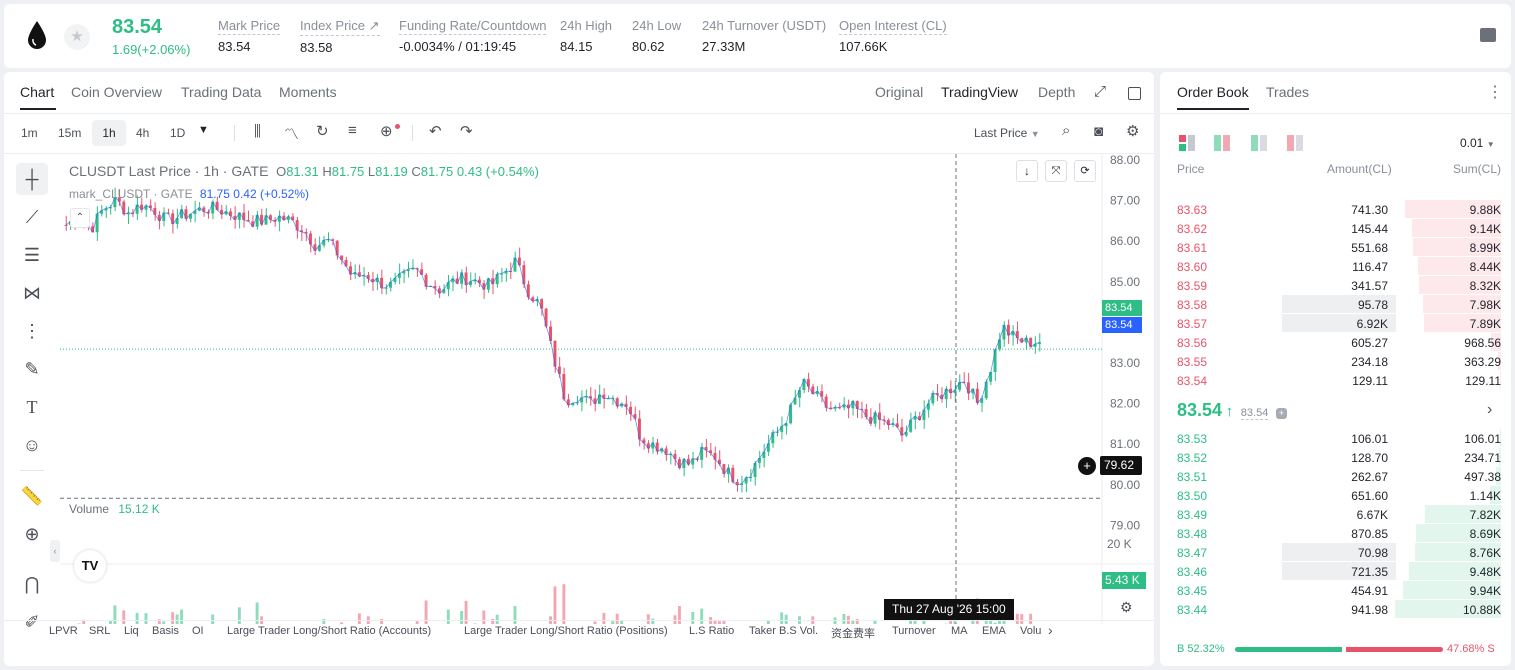  What do you see at coordinates (1488, 35) in the screenshot?
I see `book-icon` at bounding box center [1488, 35].